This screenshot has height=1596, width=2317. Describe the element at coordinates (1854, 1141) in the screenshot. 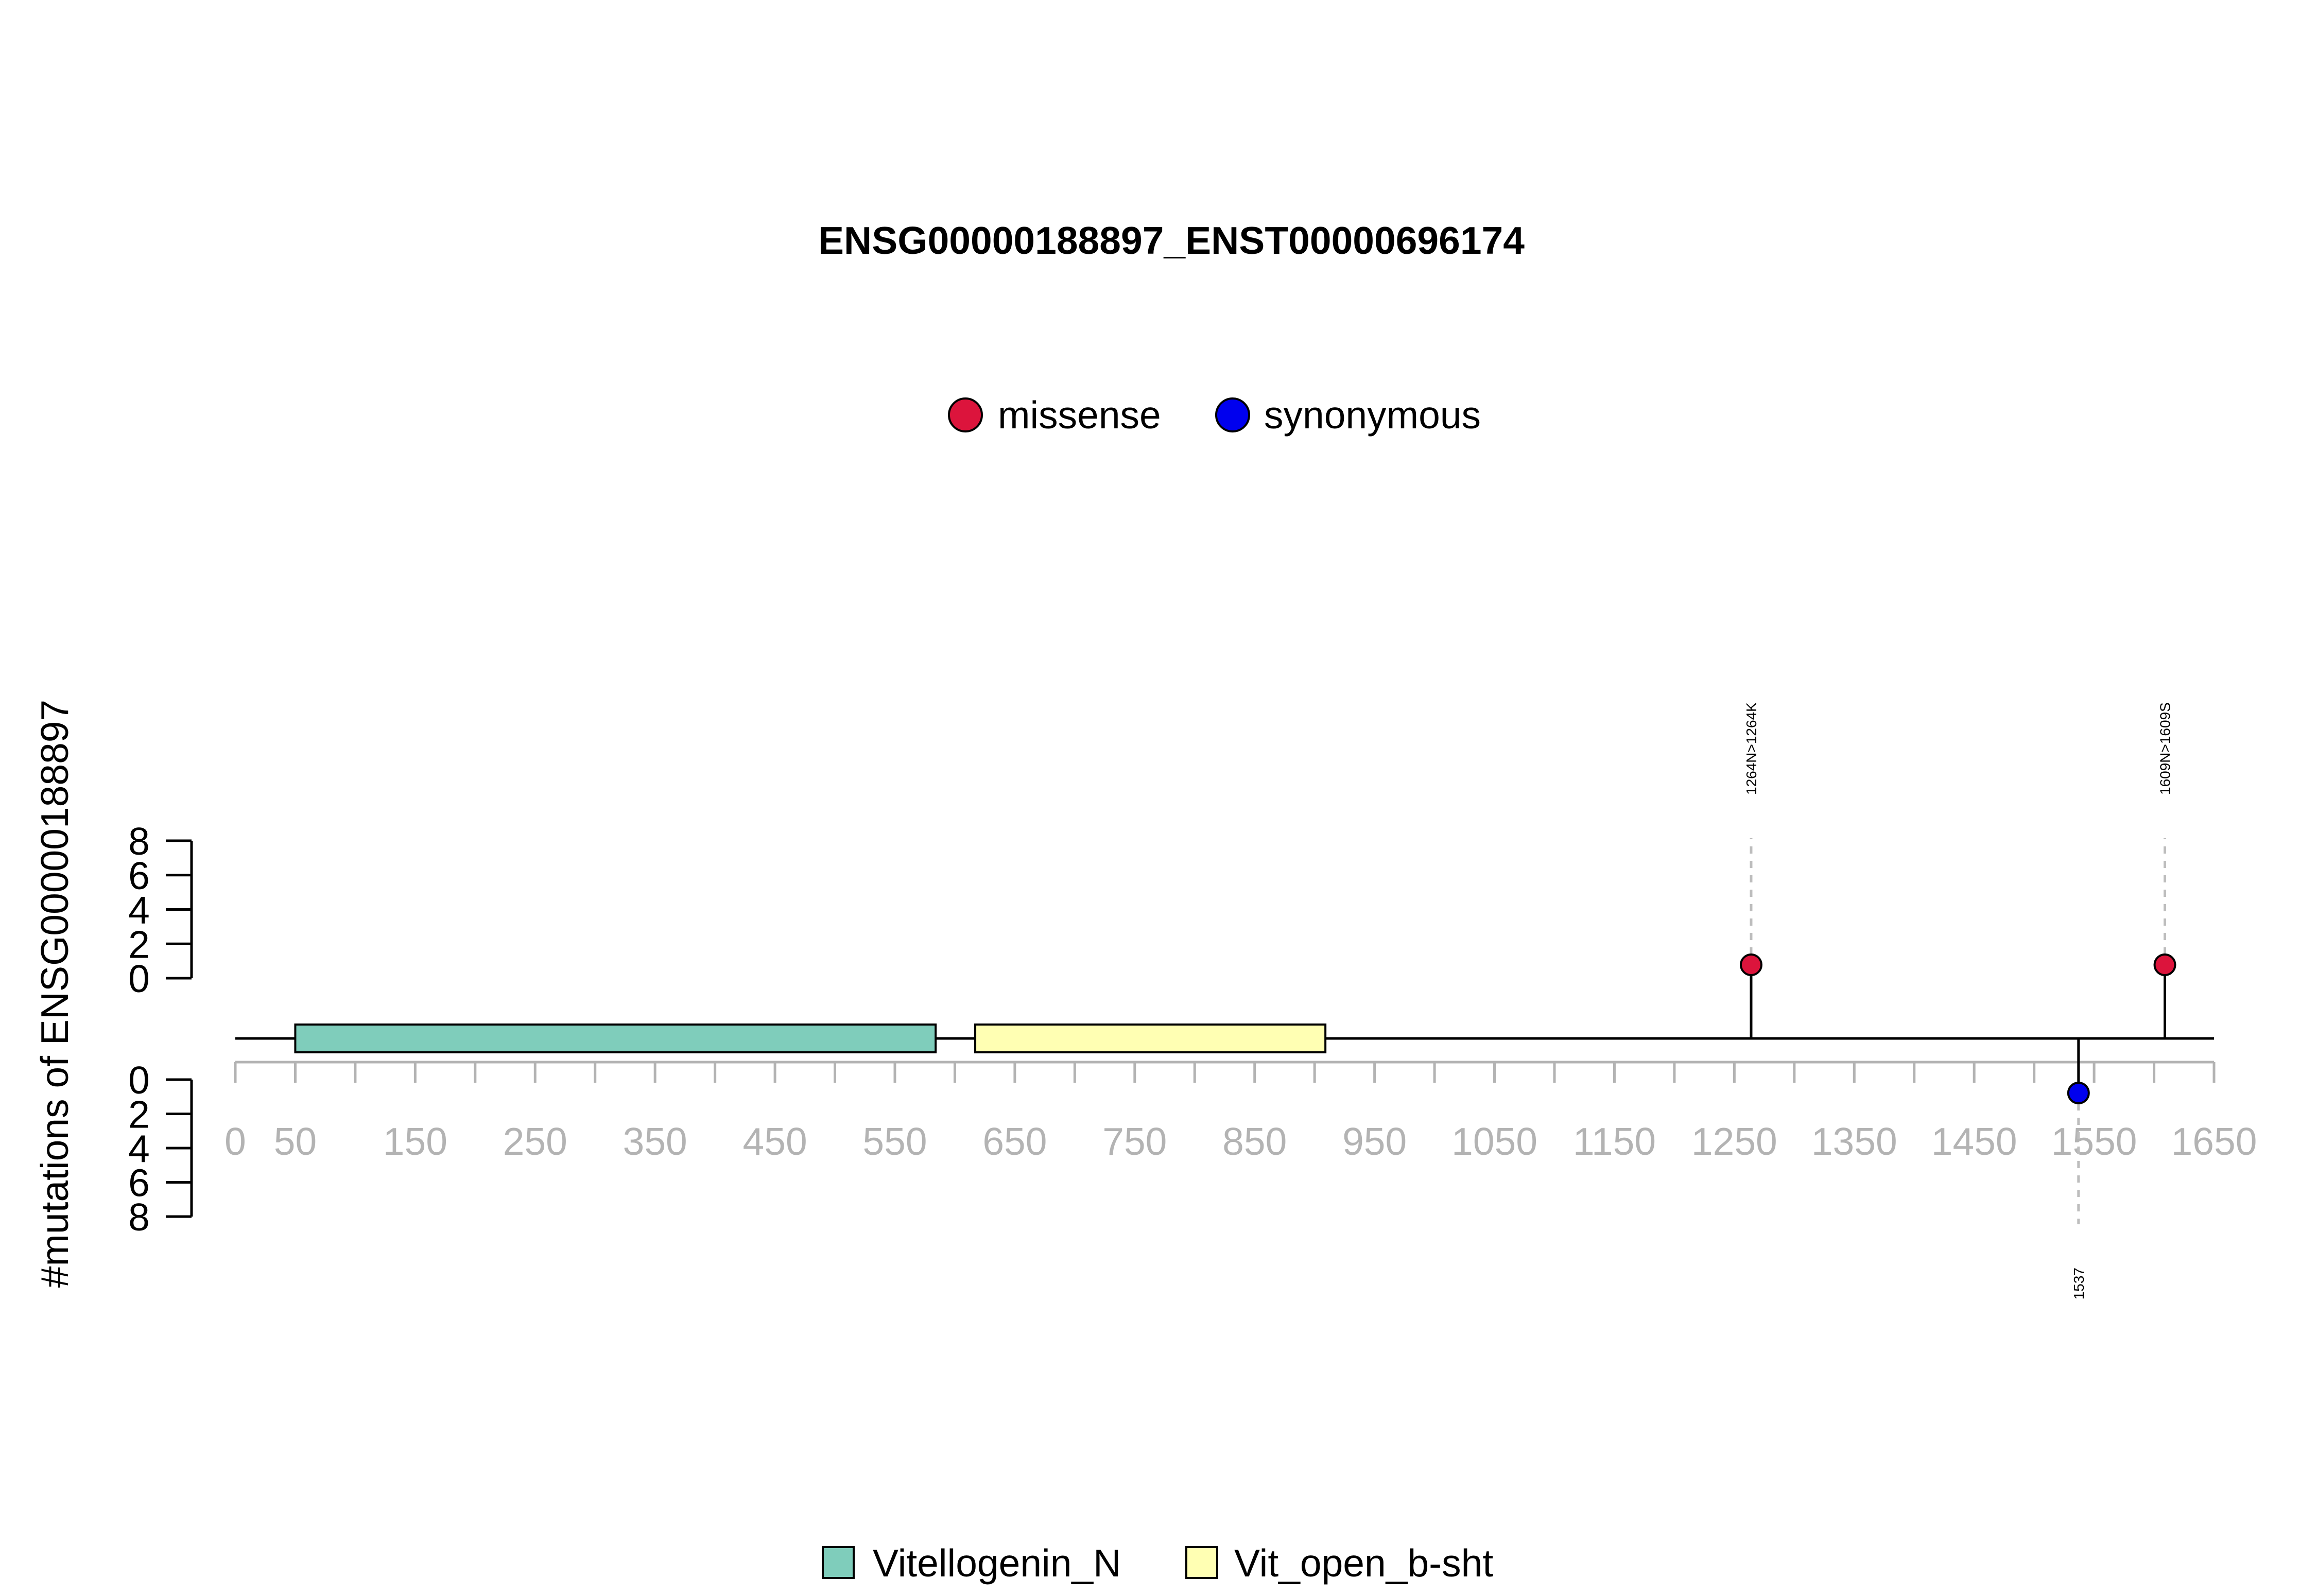

I see `x-tick-label: 1350` at that location.